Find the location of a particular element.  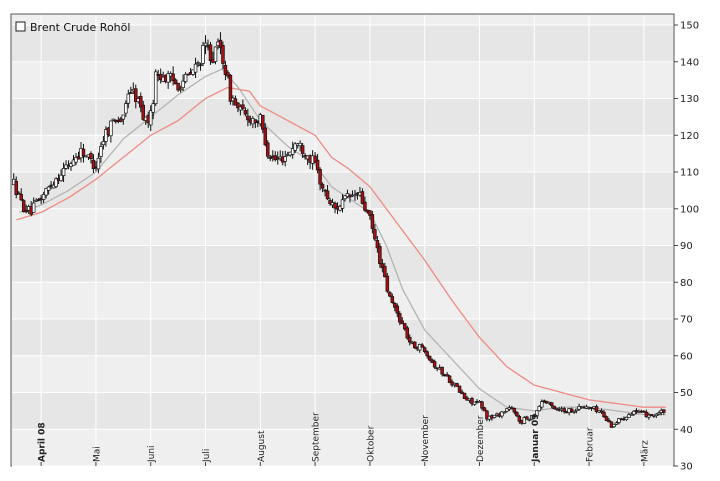

y-tick-label: 150 is located at coordinates (689, 26).